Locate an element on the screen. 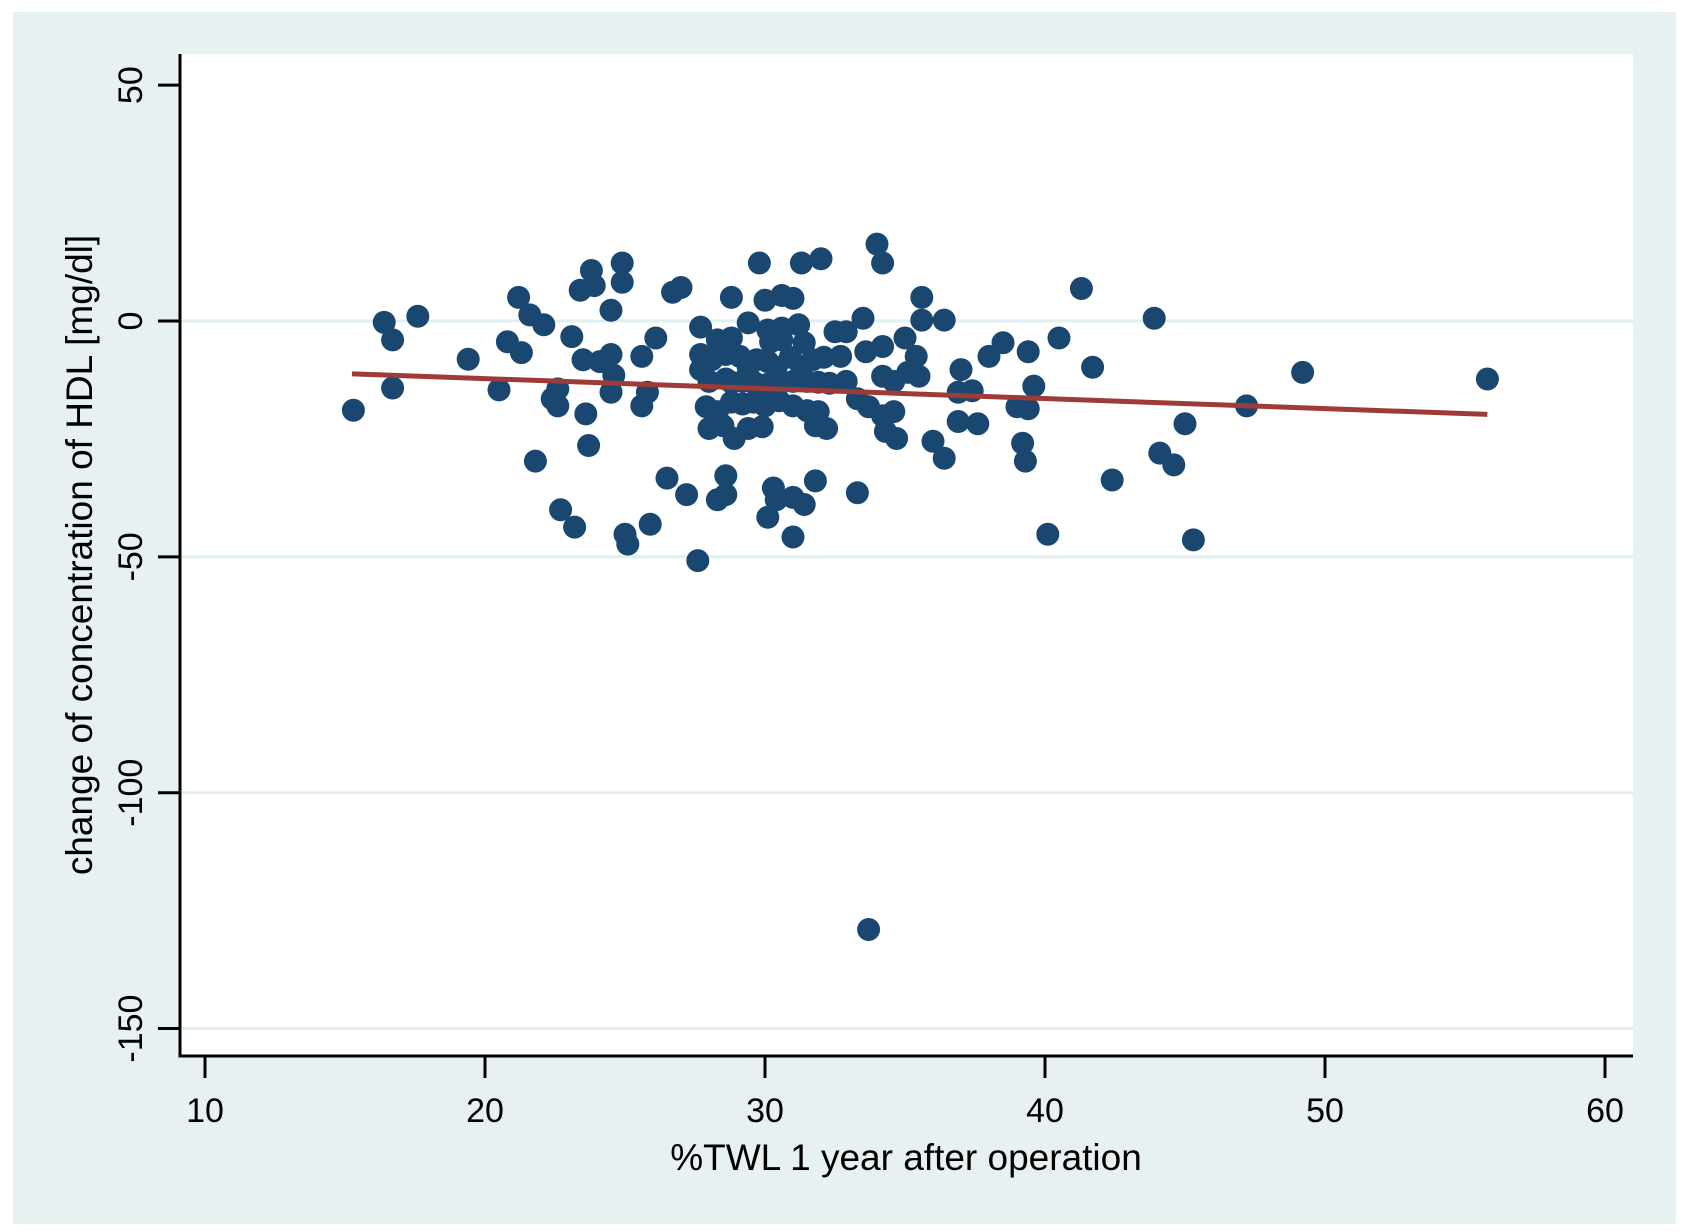  y-tick-label: -50 is located at coordinates (131, 556).